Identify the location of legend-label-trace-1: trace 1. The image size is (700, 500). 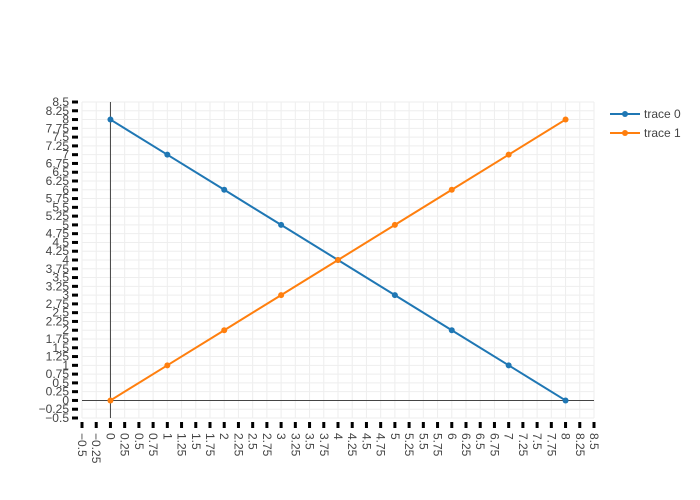
(662, 133).